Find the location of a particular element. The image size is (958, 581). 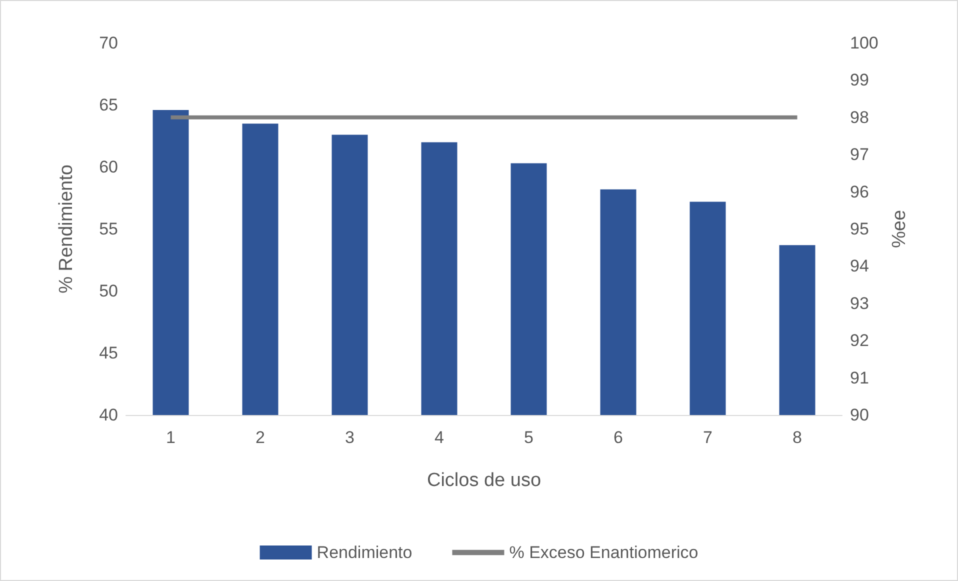

y2-axis-title: %ee is located at coordinates (899, 229).